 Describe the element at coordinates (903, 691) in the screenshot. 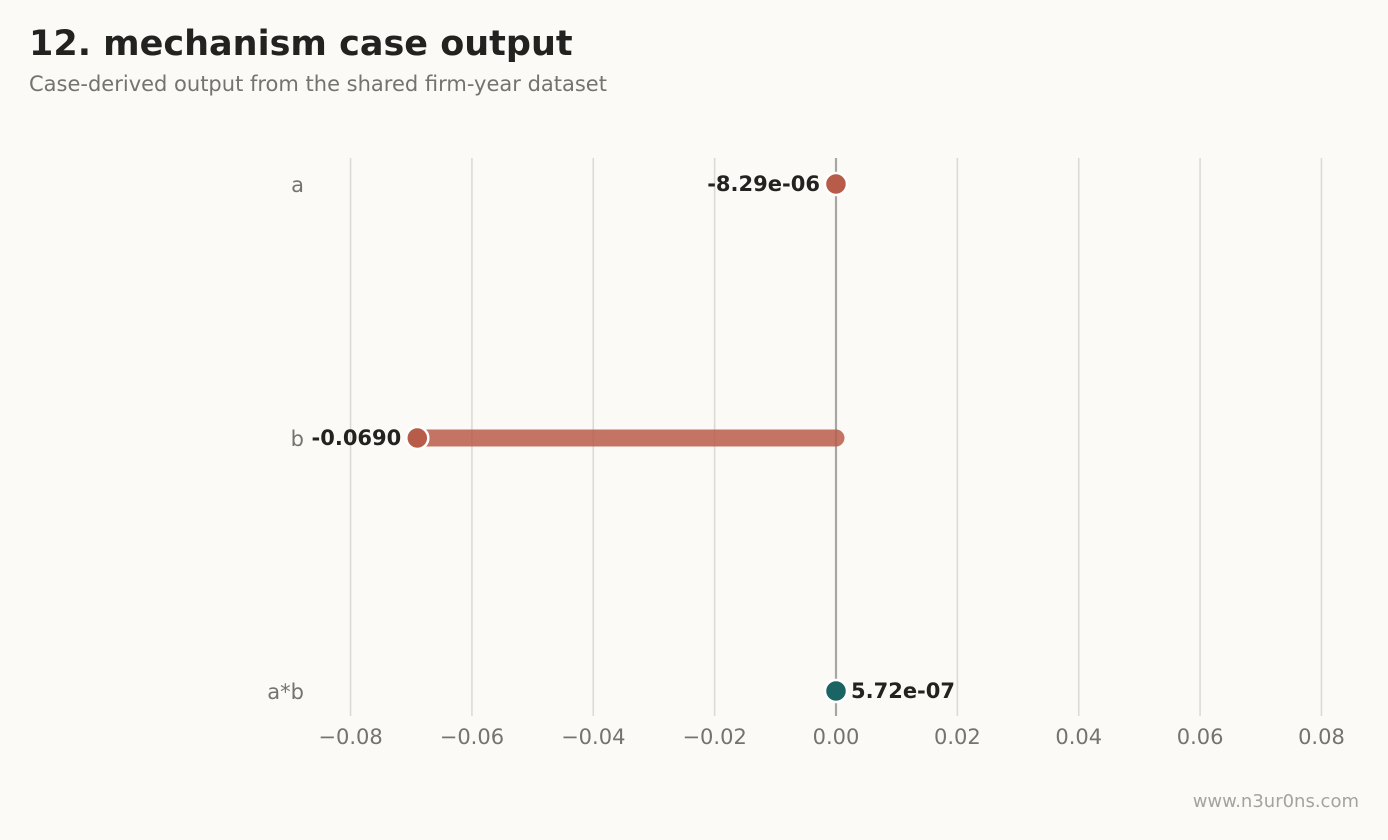

I see `value-label: 5.72e-07` at that location.